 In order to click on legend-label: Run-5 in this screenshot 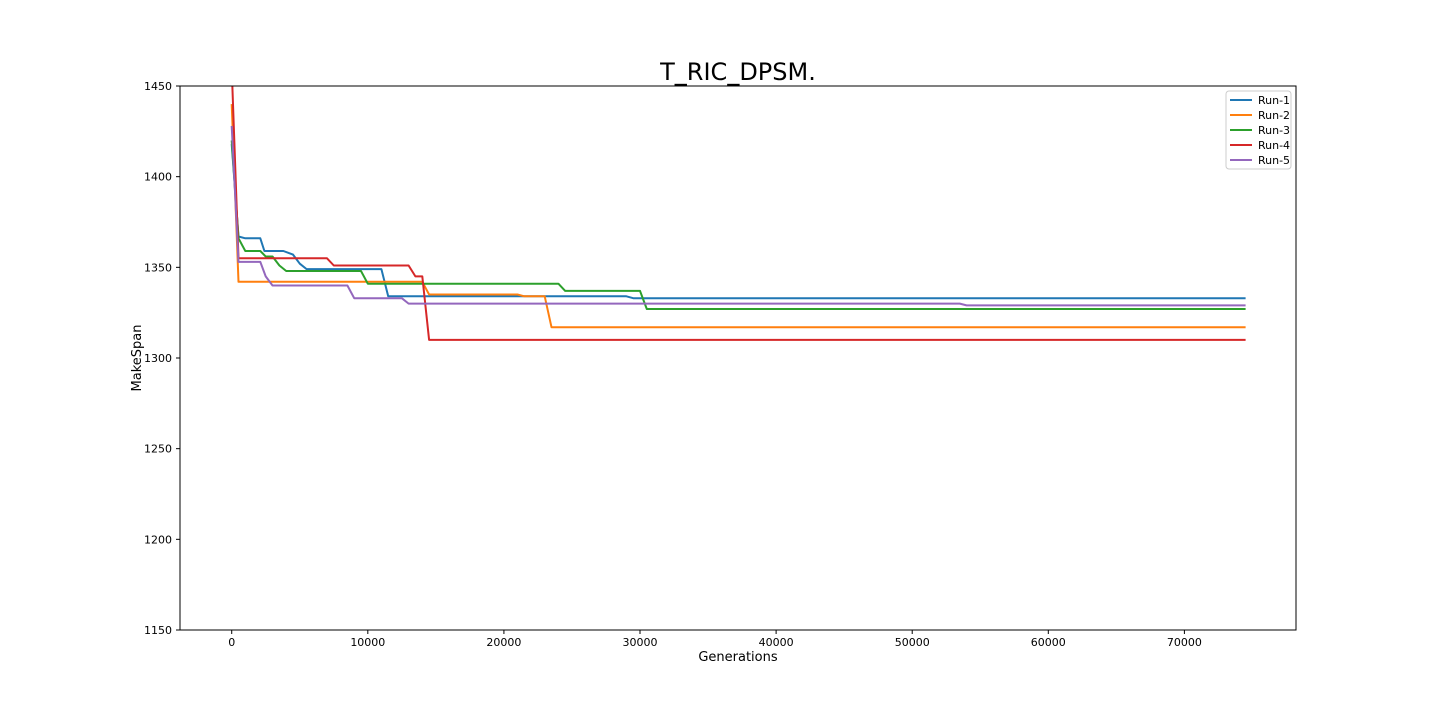, I will do `click(1274, 160)`.